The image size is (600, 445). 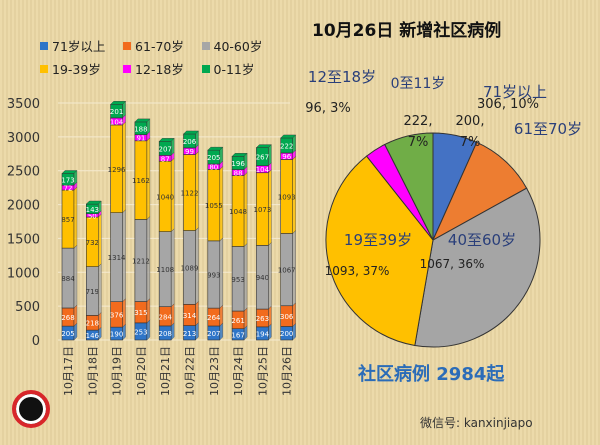 What do you see at coordinates (190, 316) in the screenshot?
I see `data-label: 314` at bounding box center [190, 316].